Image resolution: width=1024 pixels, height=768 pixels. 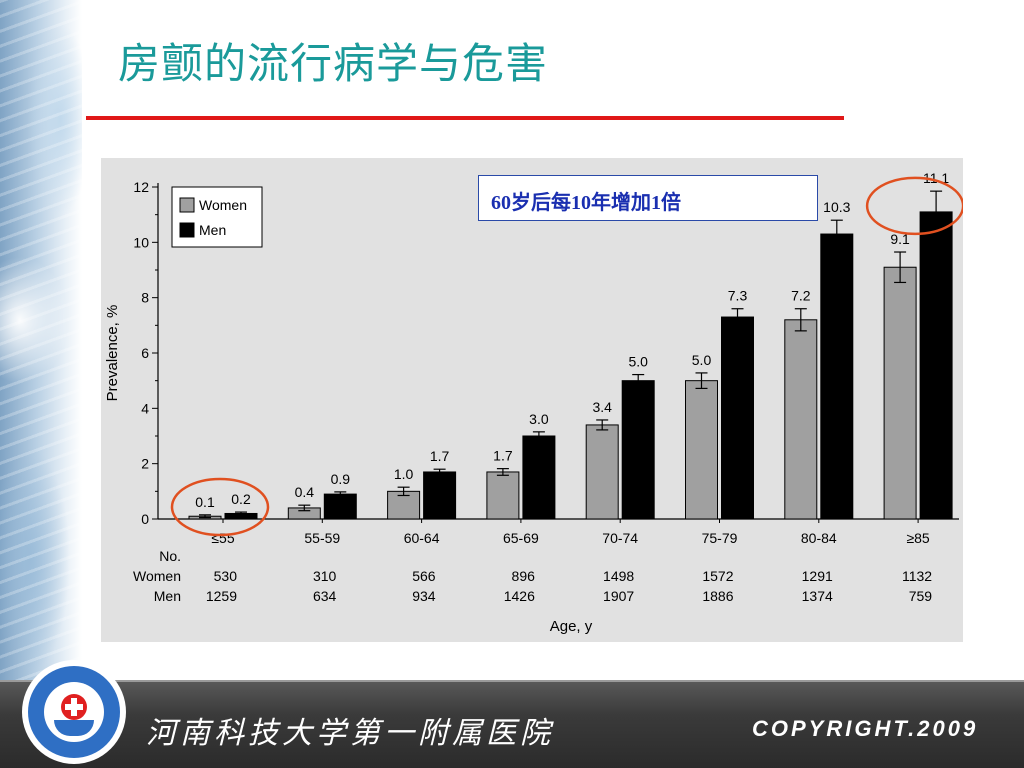 What do you see at coordinates (524, 576) in the screenshot?
I see `count-value: 896` at bounding box center [524, 576].